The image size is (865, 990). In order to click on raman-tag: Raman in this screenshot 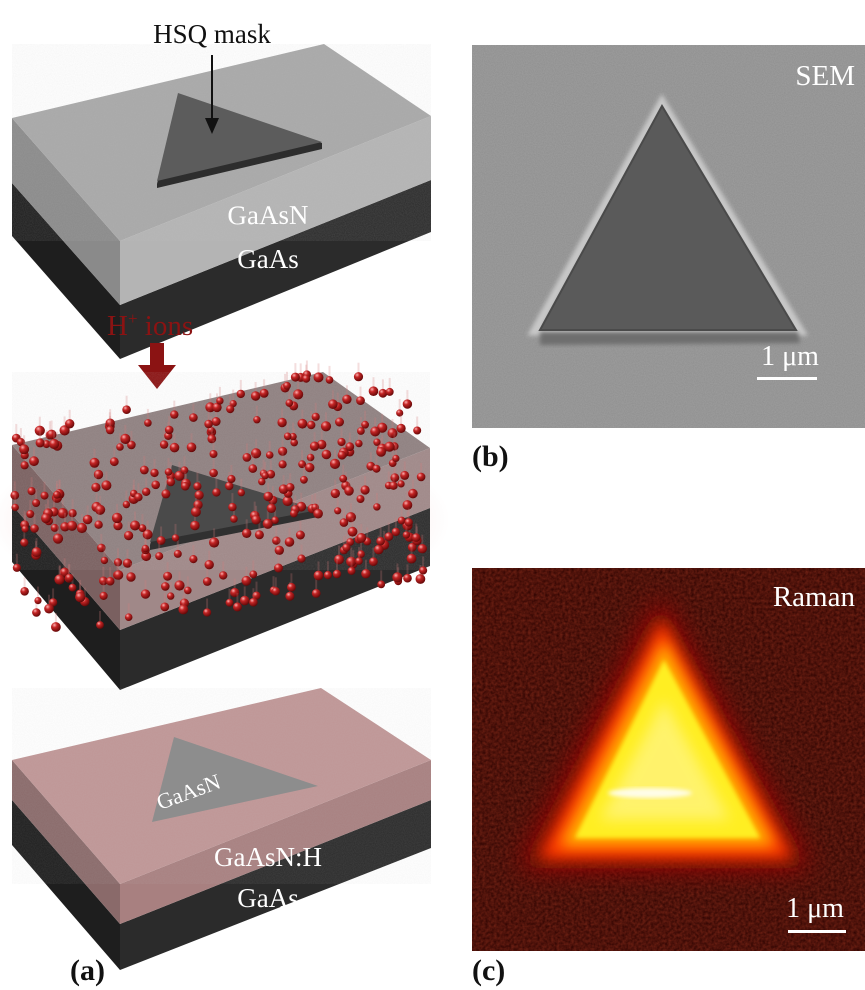, I will do `click(814, 597)`.